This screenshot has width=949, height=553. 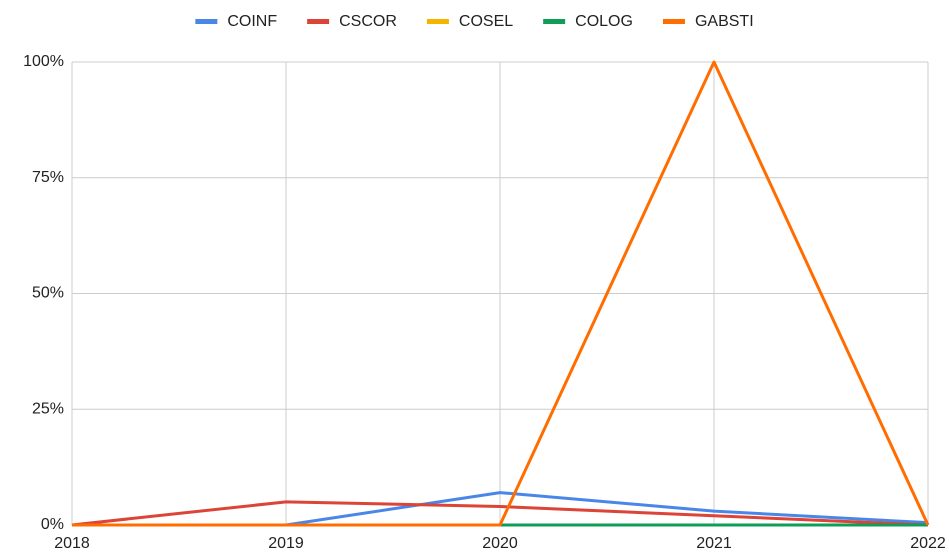 I want to click on x-tick-label: 2019, so click(x=286, y=543).